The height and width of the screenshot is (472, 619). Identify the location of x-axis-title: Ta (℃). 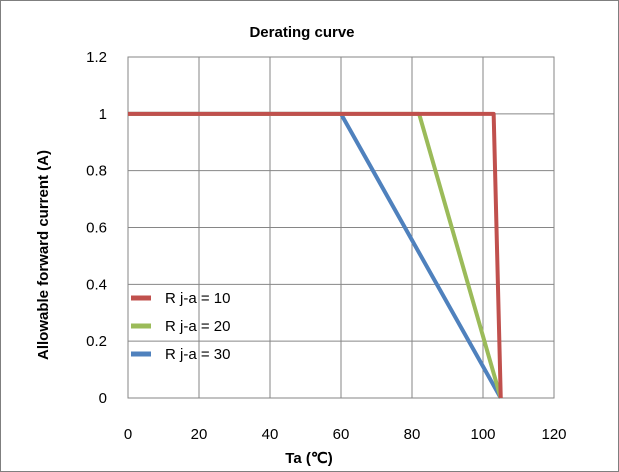
(308, 458).